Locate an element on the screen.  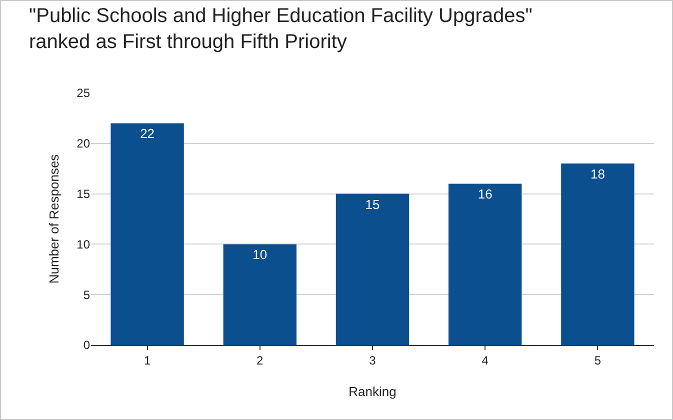
data-label: 18 is located at coordinates (597, 174).